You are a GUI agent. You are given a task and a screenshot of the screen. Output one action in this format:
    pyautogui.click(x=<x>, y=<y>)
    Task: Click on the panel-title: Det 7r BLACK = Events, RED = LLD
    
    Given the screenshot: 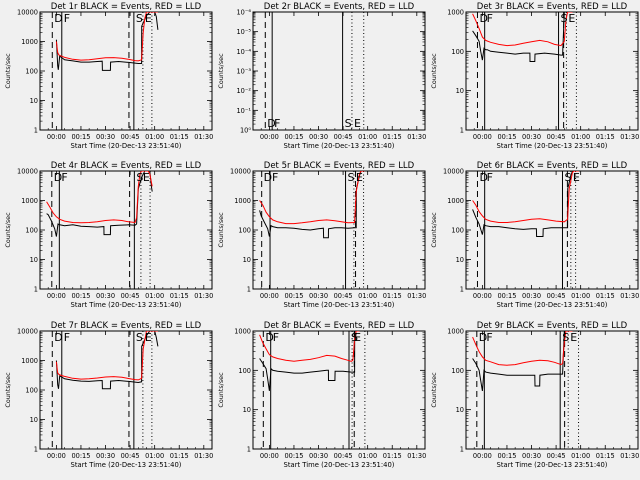 What is the action you would take?
    pyautogui.click(x=126, y=326)
    